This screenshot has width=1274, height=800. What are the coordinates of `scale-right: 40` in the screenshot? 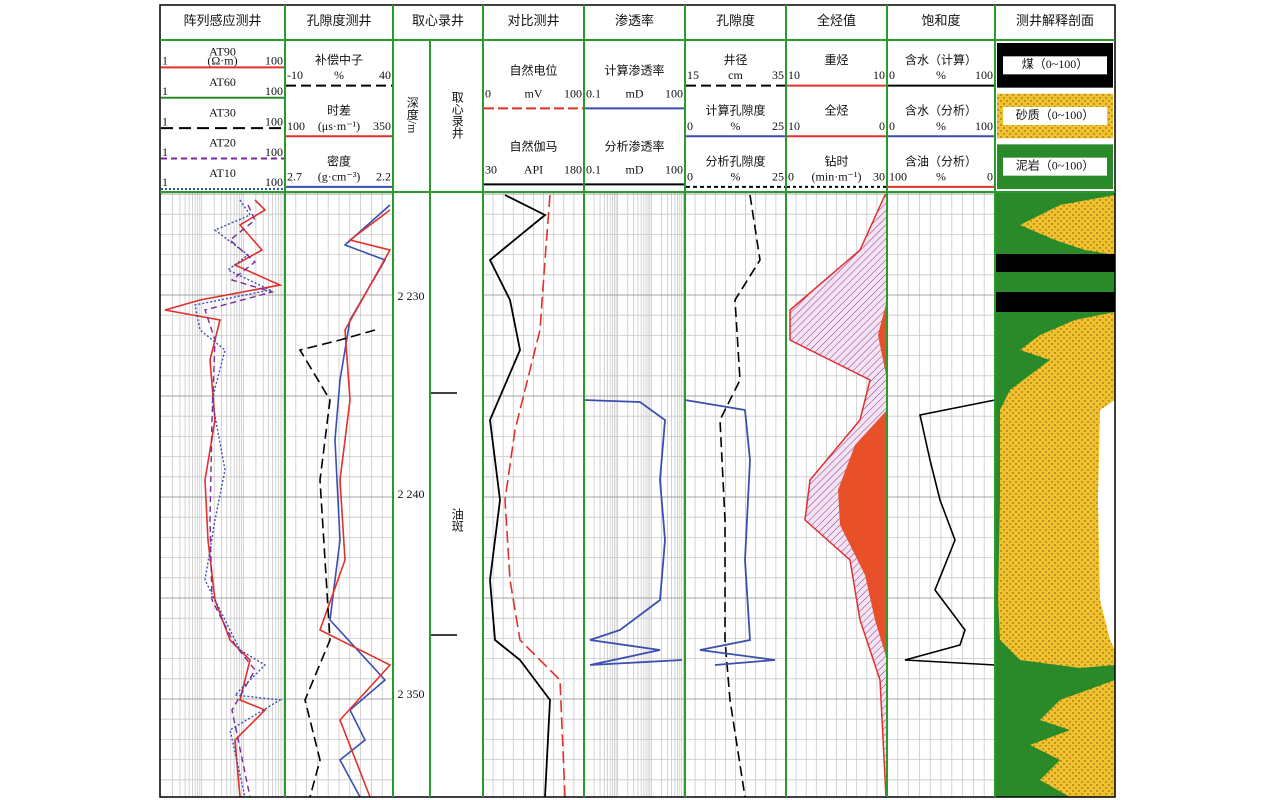 It's located at (385, 75).